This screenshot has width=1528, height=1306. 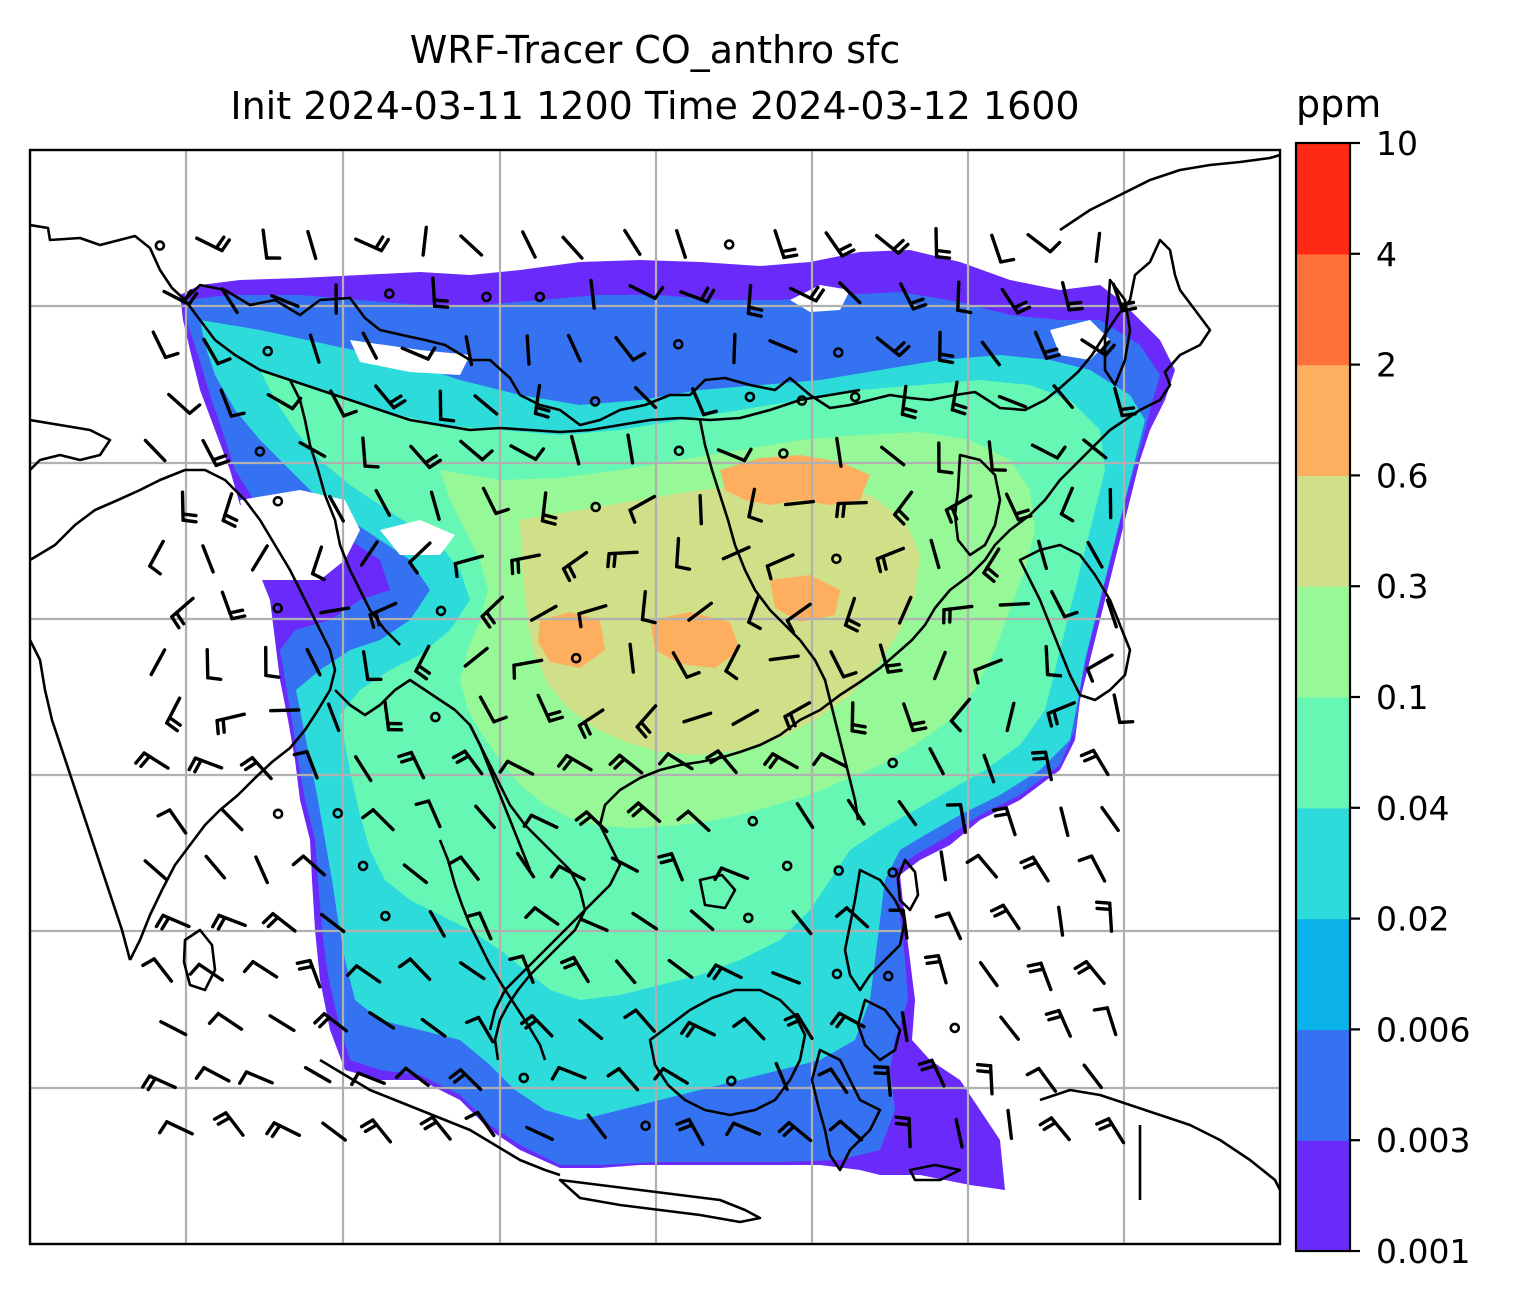 What do you see at coordinates (440, 1117) in the screenshot?
I see `coastline-sumatra` at bounding box center [440, 1117].